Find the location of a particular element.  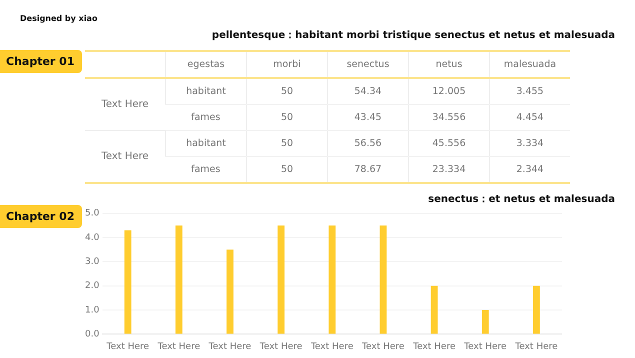

y-tick-label: 2.0 is located at coordinates (92, 286).